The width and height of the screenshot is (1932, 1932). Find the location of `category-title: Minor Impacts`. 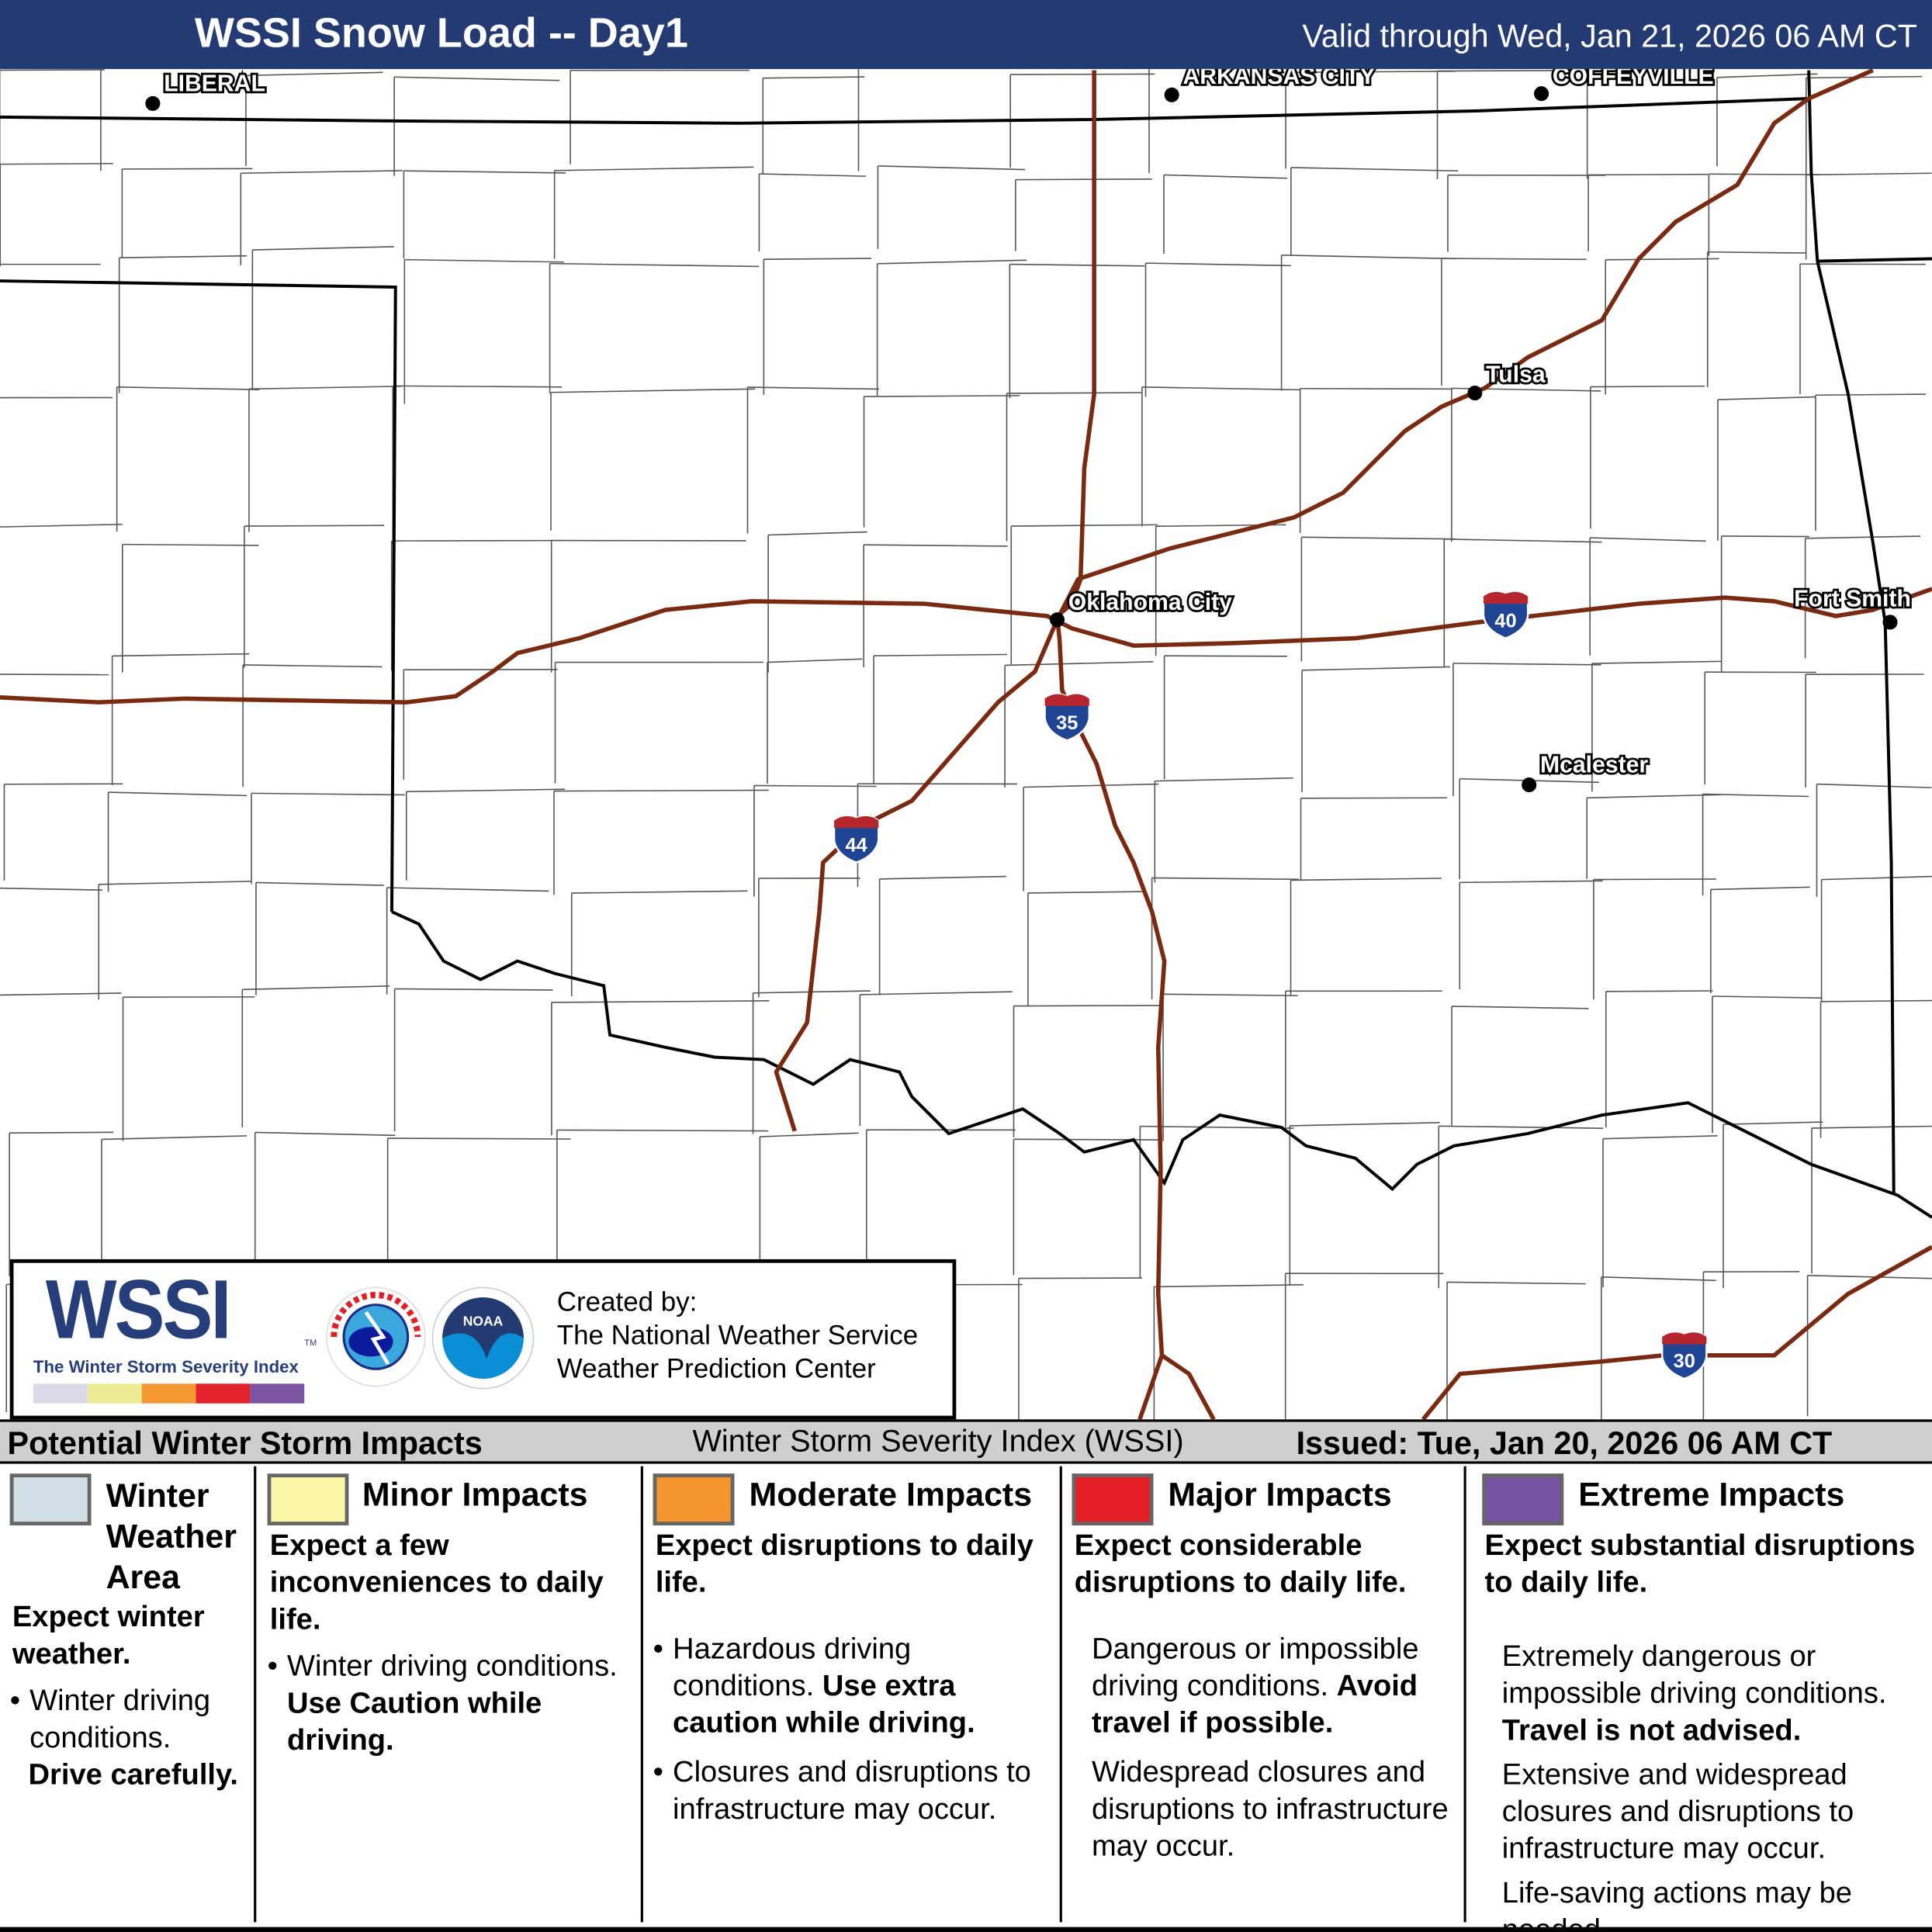

category-title: Minor Impacts is located at coordinates (475, 1495).